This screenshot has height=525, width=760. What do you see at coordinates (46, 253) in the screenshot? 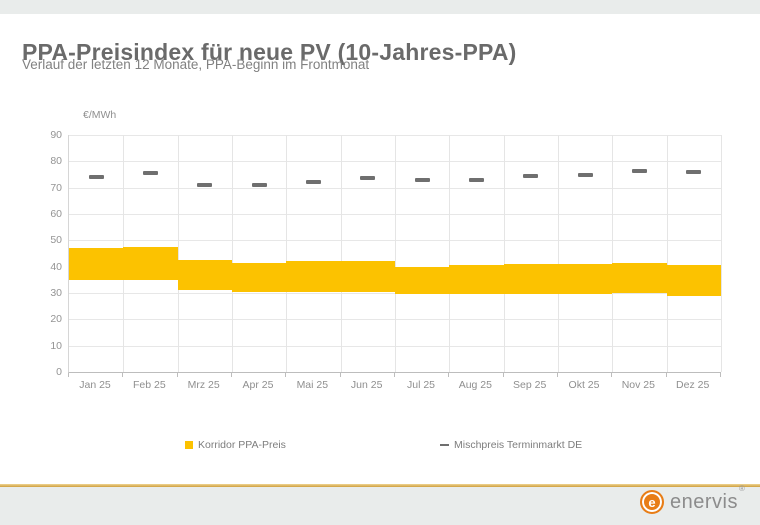
I see `y-axis-labels: 0 10 20 30 40 50 60 70 80 90` at bounding box center [46, 253].